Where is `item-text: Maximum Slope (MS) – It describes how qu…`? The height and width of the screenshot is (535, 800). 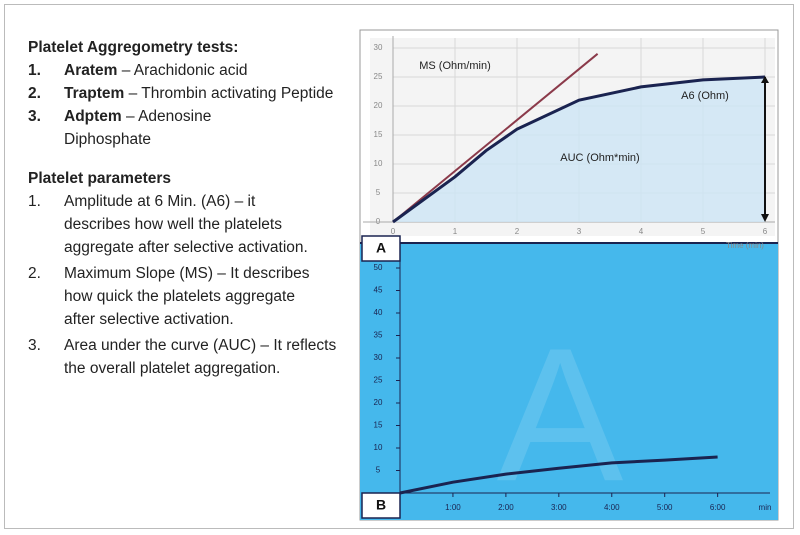 item-text: Maximum Slope (MS) – It describes how qu… is located at coordinates (187, 296).